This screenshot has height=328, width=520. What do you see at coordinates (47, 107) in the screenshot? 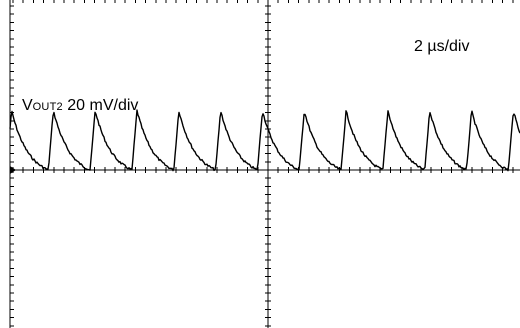
I see `channel-subscript: OUT2` at bounding box center [47, 107].